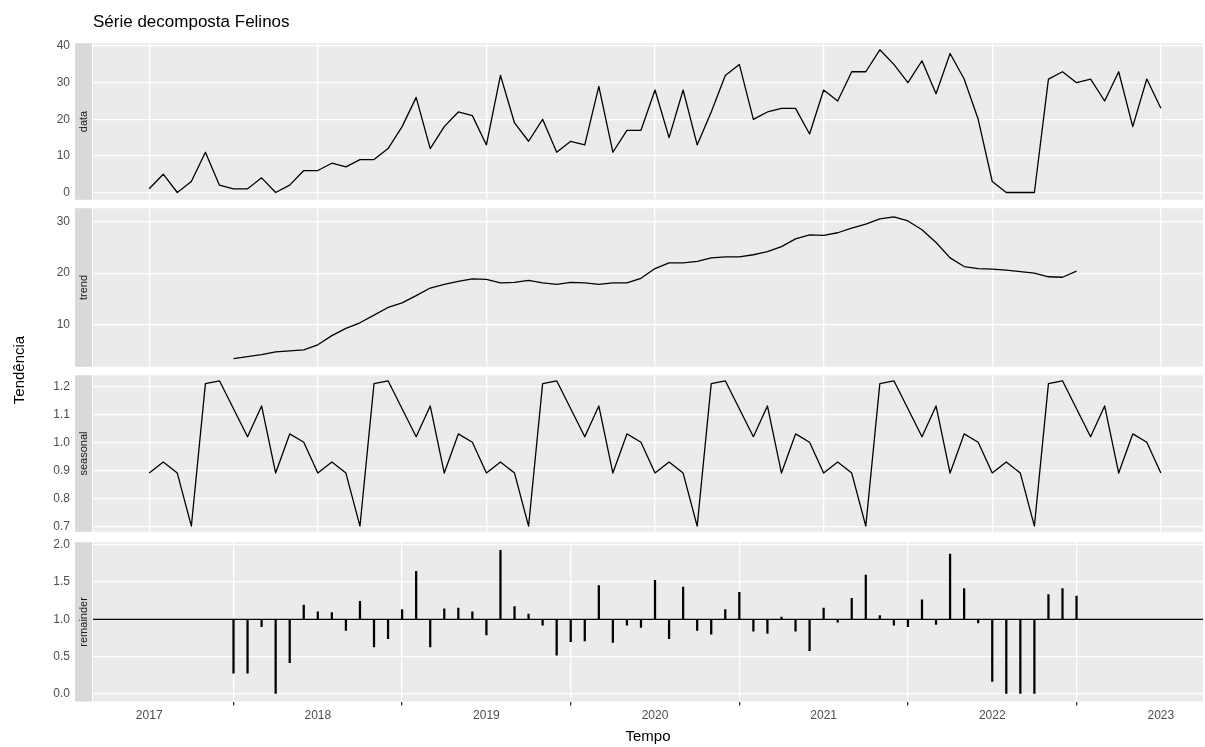  Describe the element at coordinates (62, 656) in the screenshot. I see `y-tick-label: 0.5` at that location.